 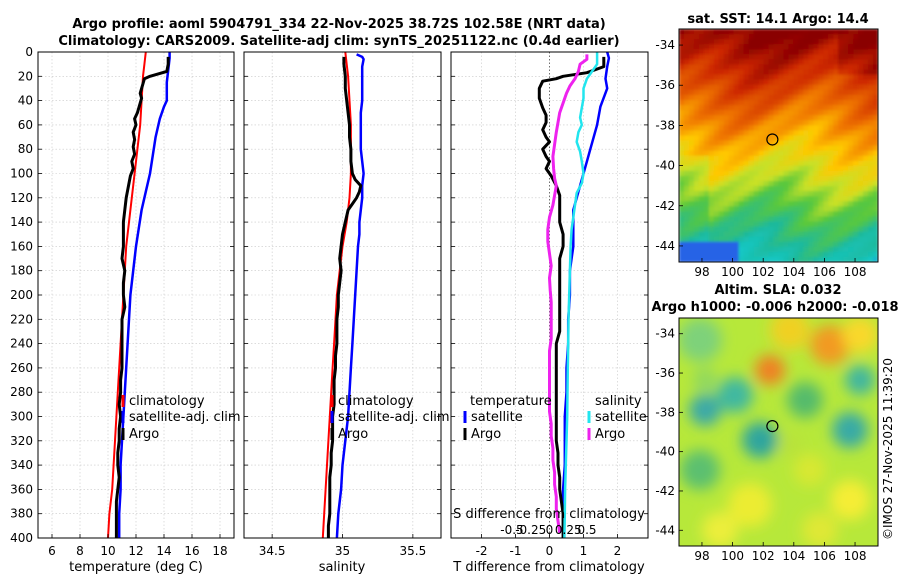 What do you see at coordinates (548, 567) in the screenshot?
I see `t-difference-xlabel: T difference from climatology` at bounding box center [548, 567].